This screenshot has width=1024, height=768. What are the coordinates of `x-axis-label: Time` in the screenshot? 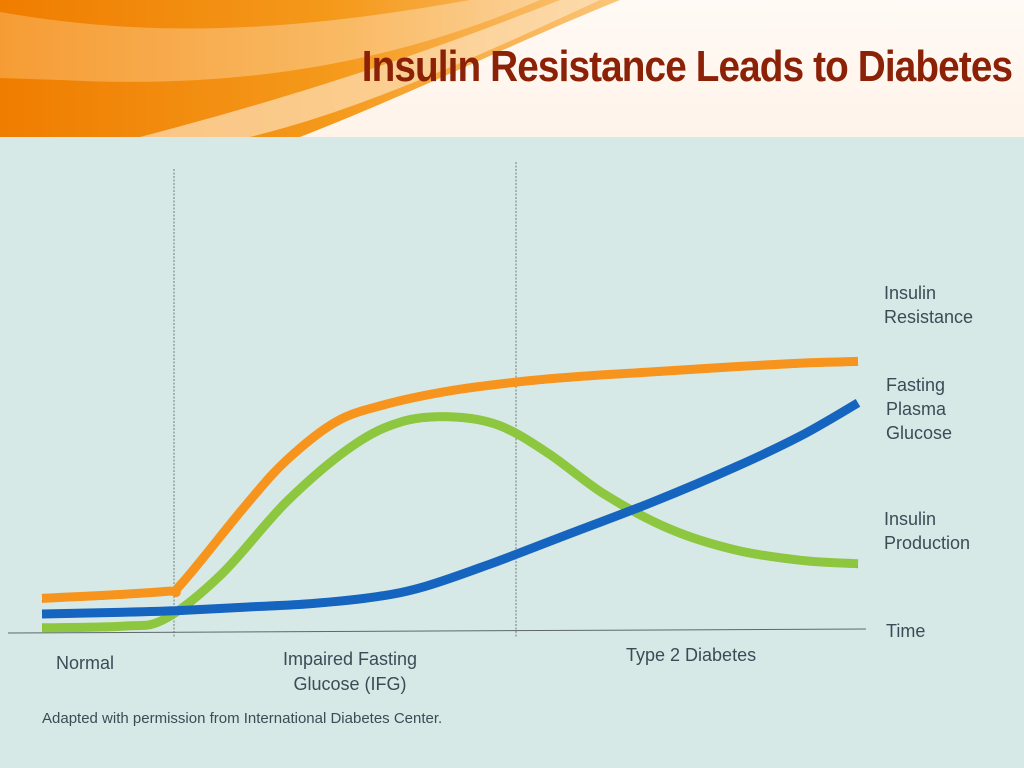 It's located at (905, 631).